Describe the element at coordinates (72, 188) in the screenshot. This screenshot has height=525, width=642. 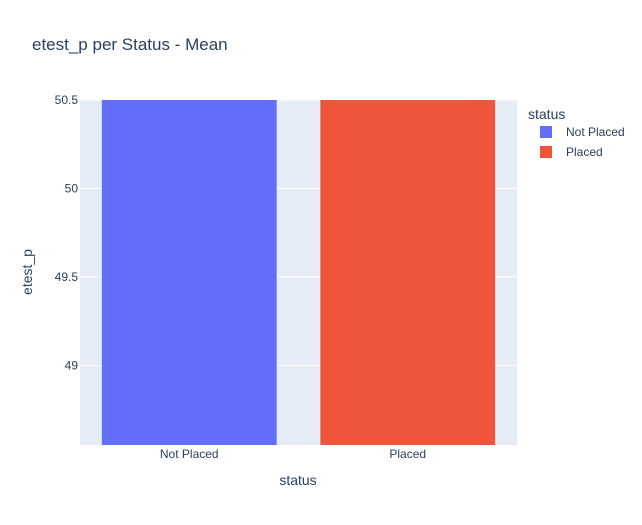
I see `y-tick-label: 50` at that location.